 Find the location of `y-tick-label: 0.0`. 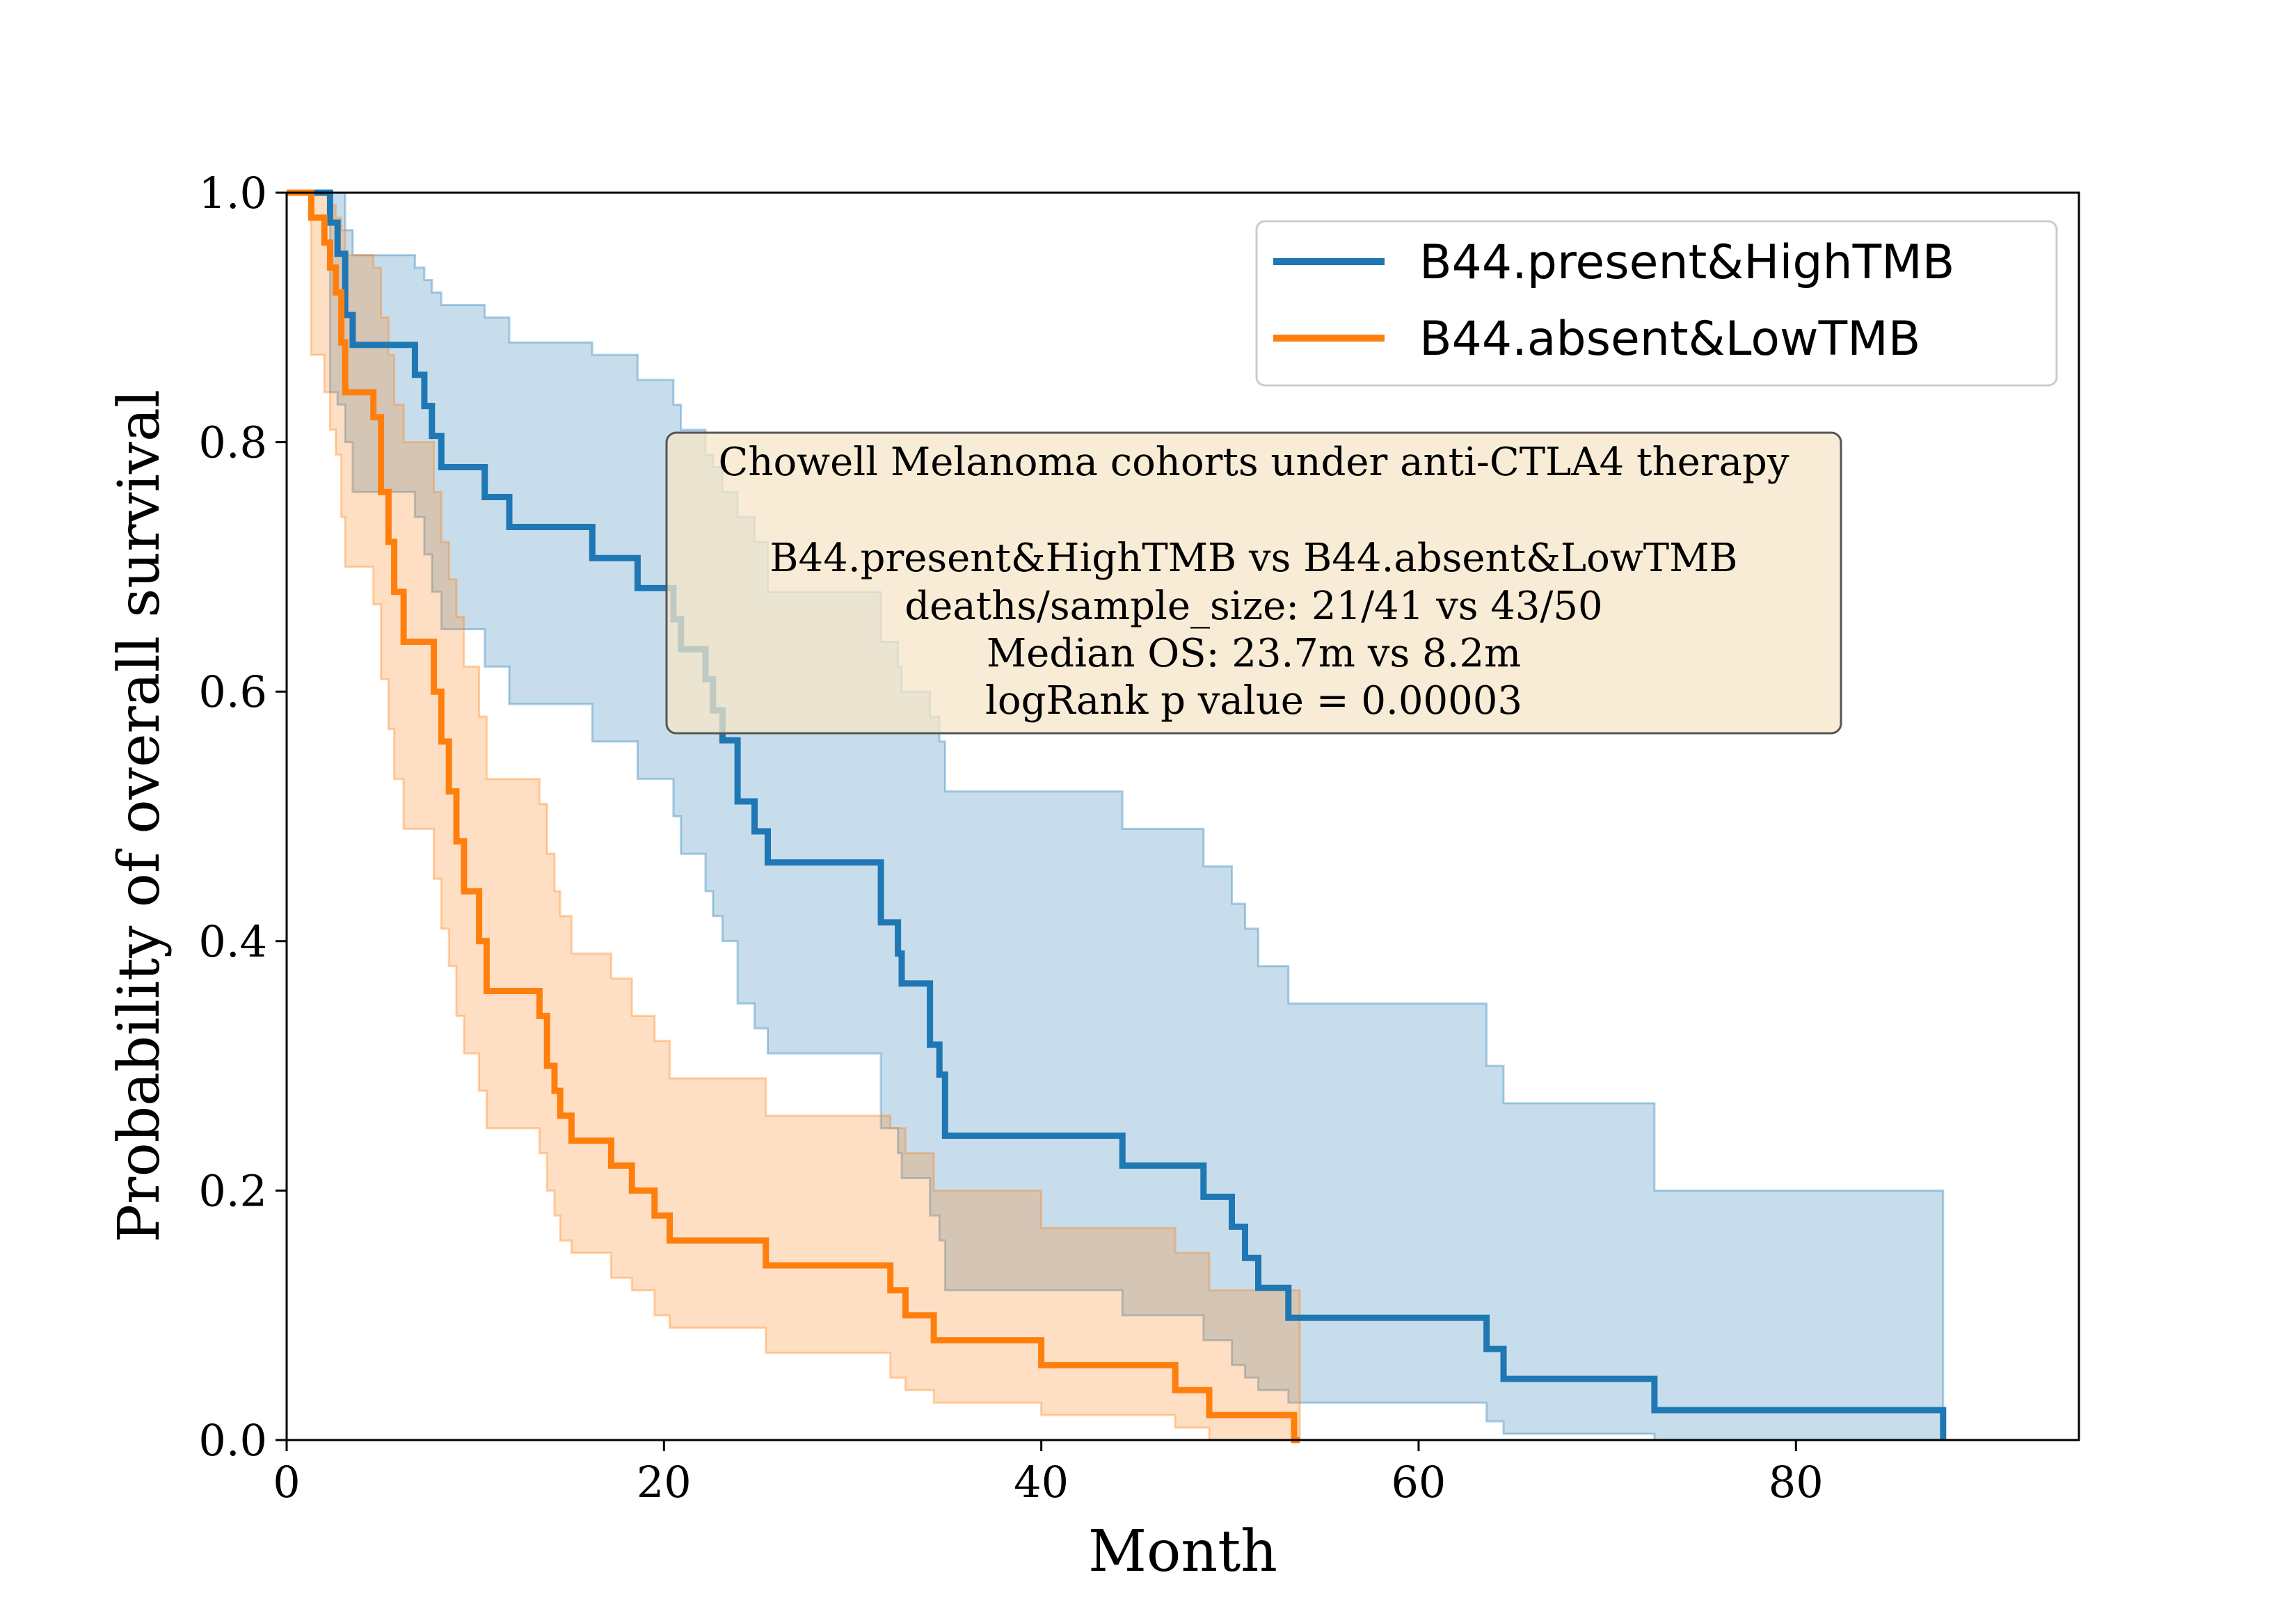

y-tick-label: 0.0 is located at coordinates (233, 1440).